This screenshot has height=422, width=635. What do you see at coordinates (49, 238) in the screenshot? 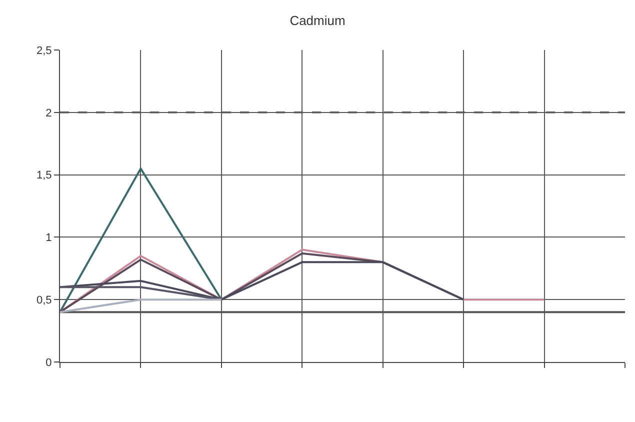
I see `y-tick-label: 1` at bounding box center [49, 238].